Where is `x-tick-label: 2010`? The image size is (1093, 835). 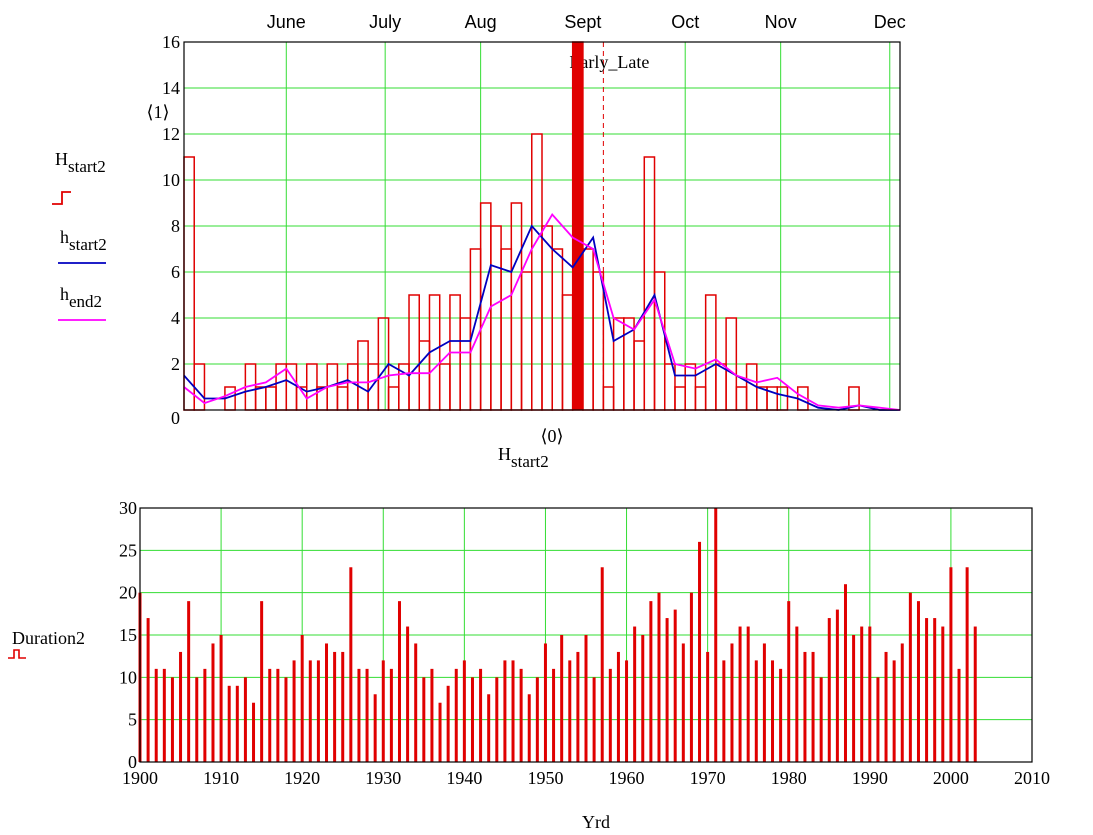 x-tick-label: 2010 is located at coordinates (1032, 778).